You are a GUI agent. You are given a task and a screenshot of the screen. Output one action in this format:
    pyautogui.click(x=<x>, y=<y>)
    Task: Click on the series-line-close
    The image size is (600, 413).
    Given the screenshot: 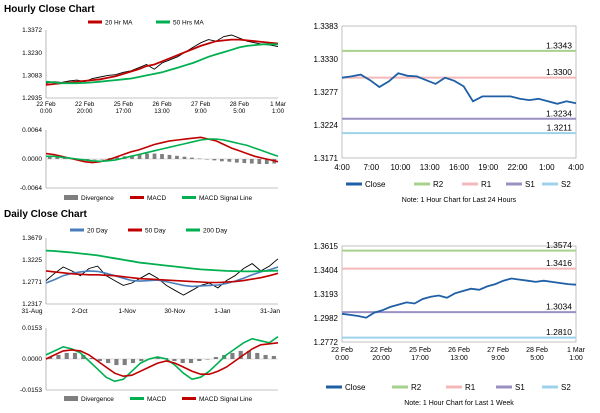 What is the action you would take?
    pyautogui.click(x=459, y=88)
    